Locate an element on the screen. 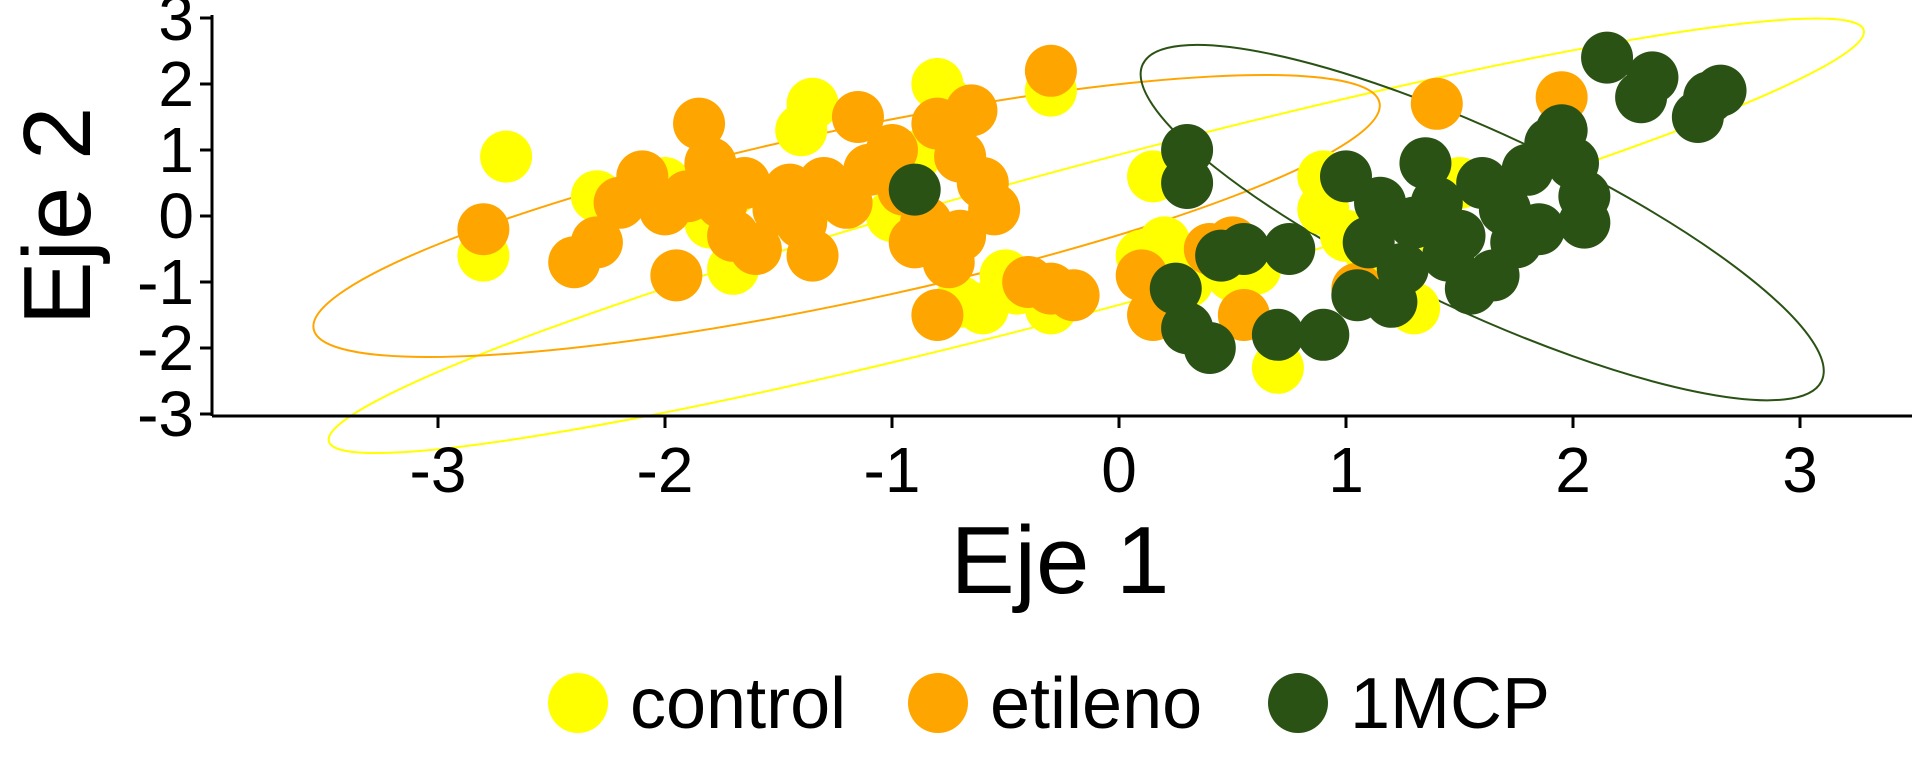 The image size is (1920, 768). y-tick-label: 0 is located at coordinates (176, 216).